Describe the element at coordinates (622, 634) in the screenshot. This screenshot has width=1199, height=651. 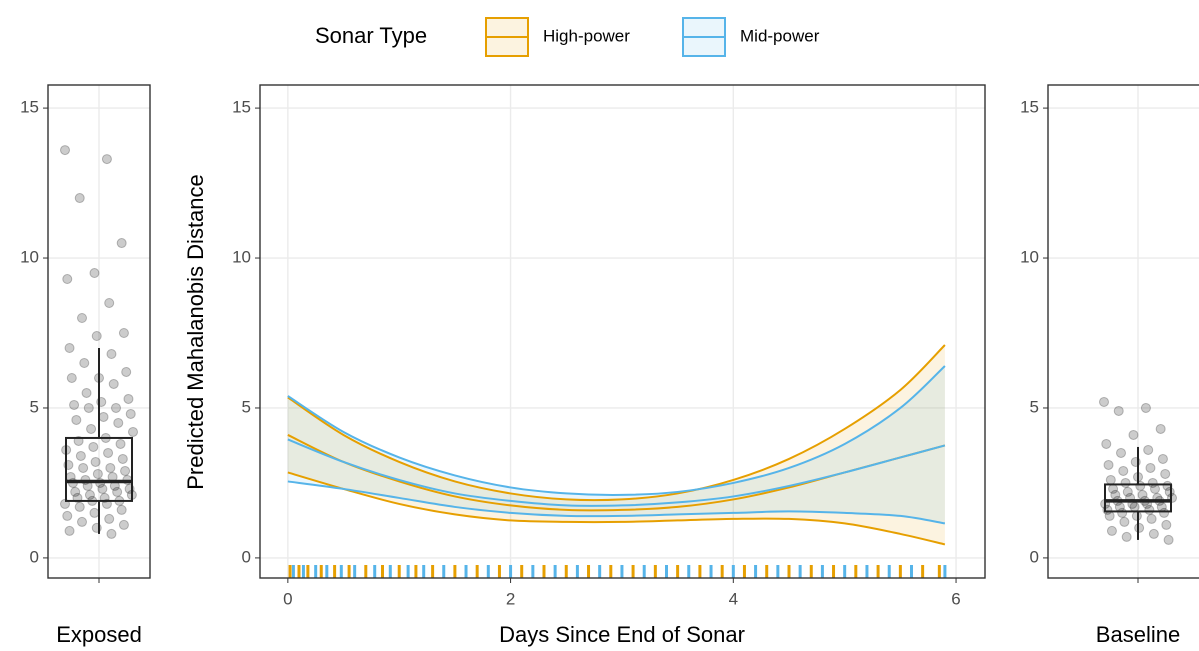
I see `x-axis-title: Days Since End of Sonar` at that location.